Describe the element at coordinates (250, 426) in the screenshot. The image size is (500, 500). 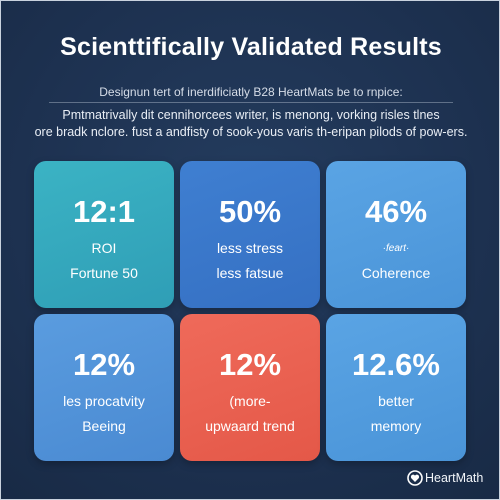
I see `stat-sublabel: upwaard trend` at that location.